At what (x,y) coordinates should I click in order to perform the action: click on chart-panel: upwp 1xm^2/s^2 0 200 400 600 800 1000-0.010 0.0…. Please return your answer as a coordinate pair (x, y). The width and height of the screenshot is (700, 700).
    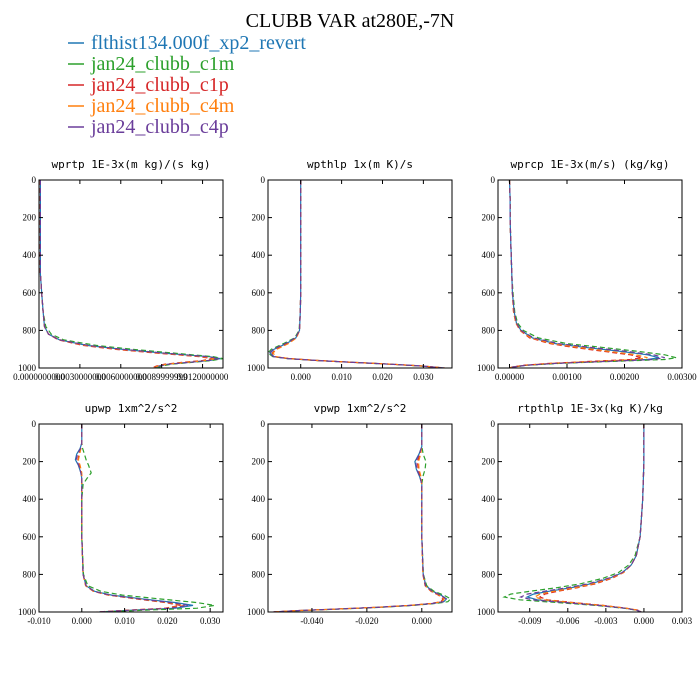
    Looking at the image, I should click on (121, 514).